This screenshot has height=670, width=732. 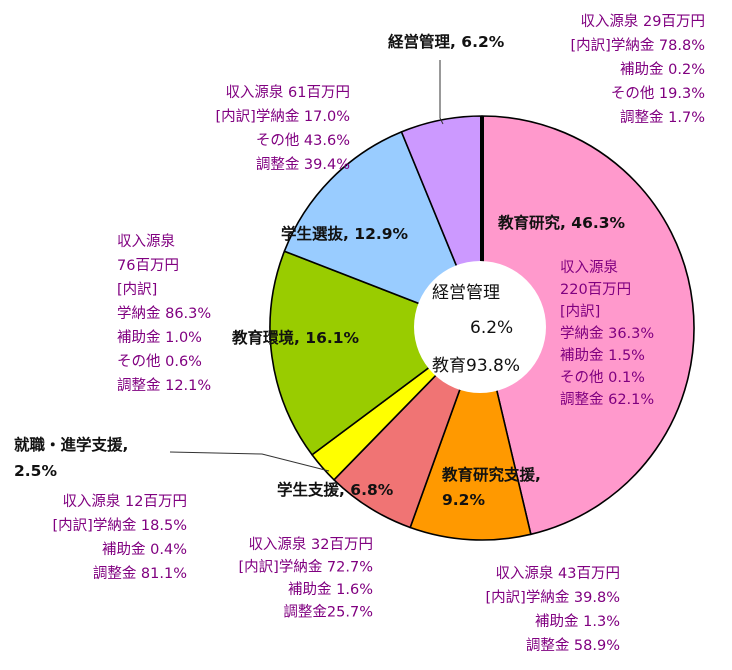 I want to click on annotation-keiei_kanri-line4: その他 19.3%, so click(x=658, y=93).